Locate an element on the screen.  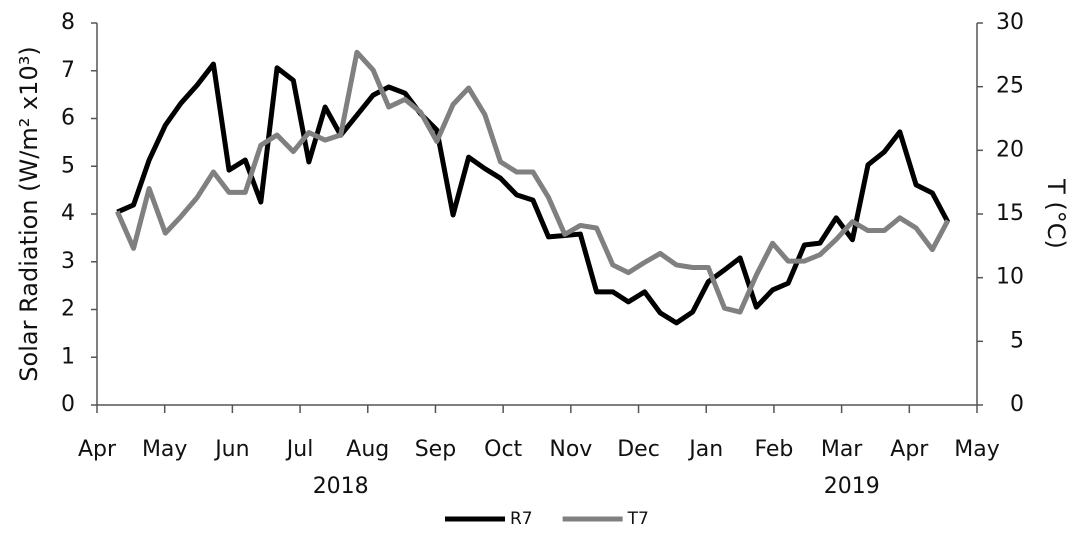
x-tick-label: Feb is located at coordinates (773, 449).